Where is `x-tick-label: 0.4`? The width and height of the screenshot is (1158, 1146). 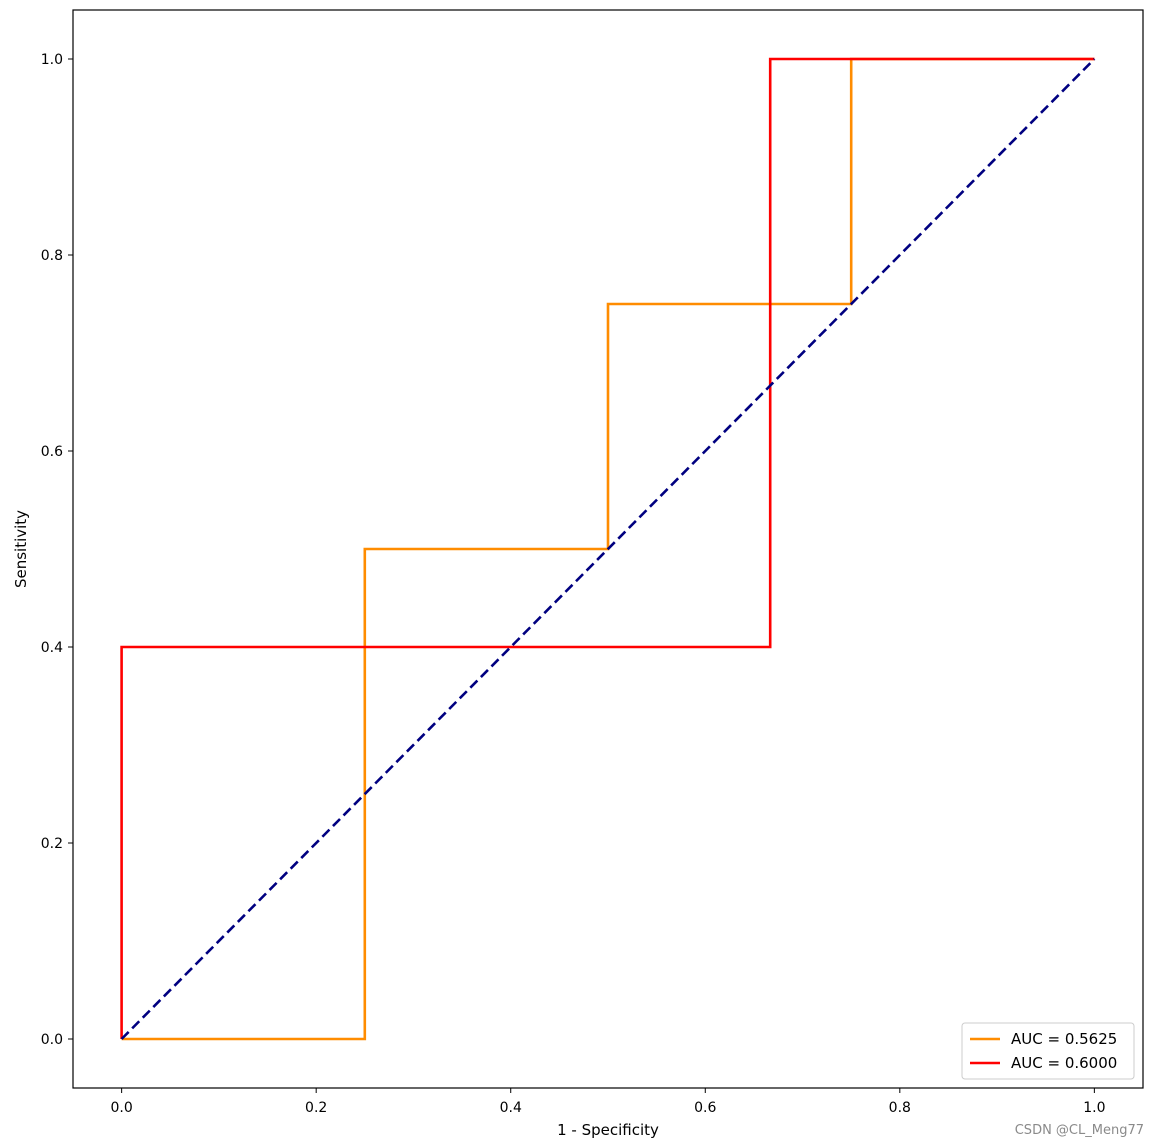 x-tick-label: 0.4 is located at coordinates (511, 1108).